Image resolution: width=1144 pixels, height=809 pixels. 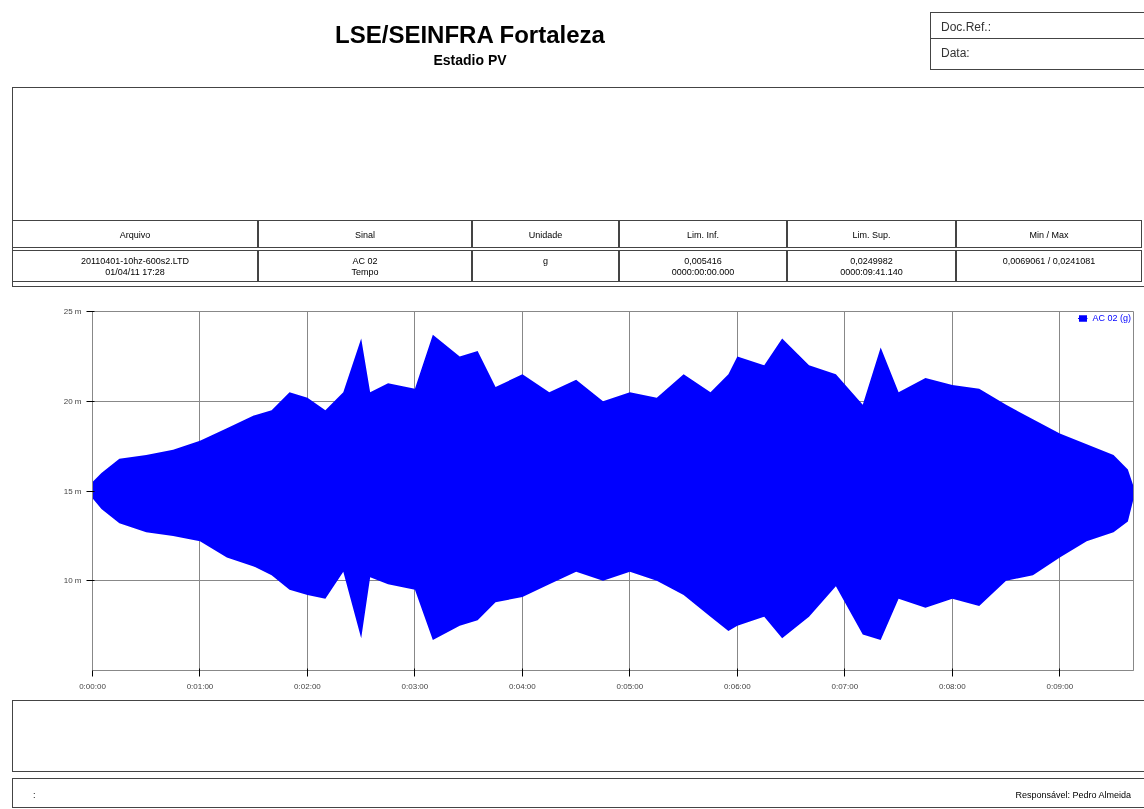 I want to click on chart-title: LSE/SEINFRA Fortaleza, so click(x=470, y=35).